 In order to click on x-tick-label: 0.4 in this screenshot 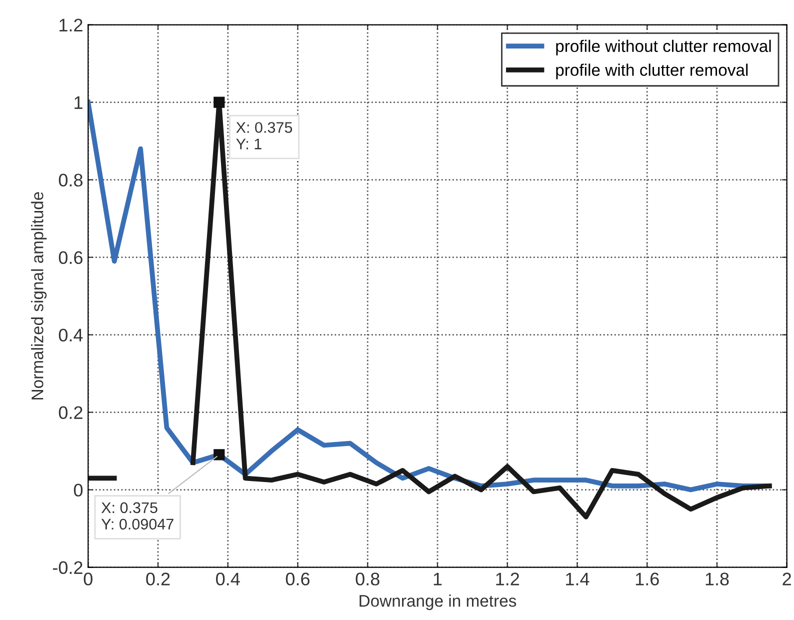, I will do `click(228, 579)`.